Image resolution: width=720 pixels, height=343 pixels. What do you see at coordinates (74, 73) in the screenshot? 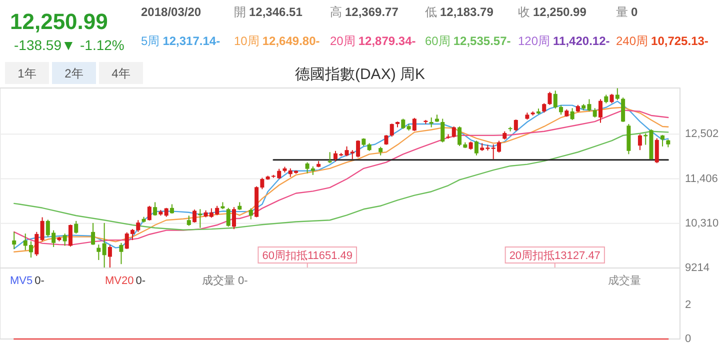
I see `button: 2年` at bounding box center [74, 73].